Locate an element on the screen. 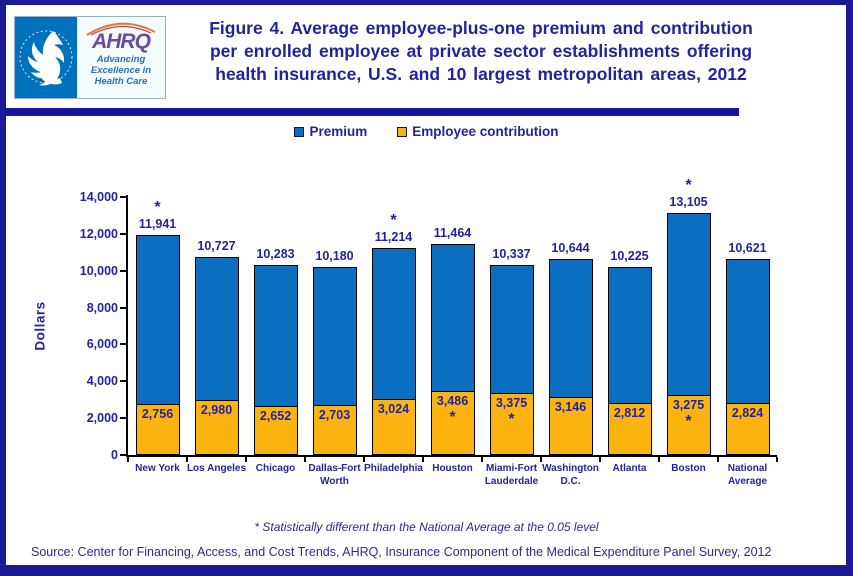 The image size is (853, 576). ahrq-logo: AHRQ Advancing Excellence in Health Care is located at coordinates (121, 57).